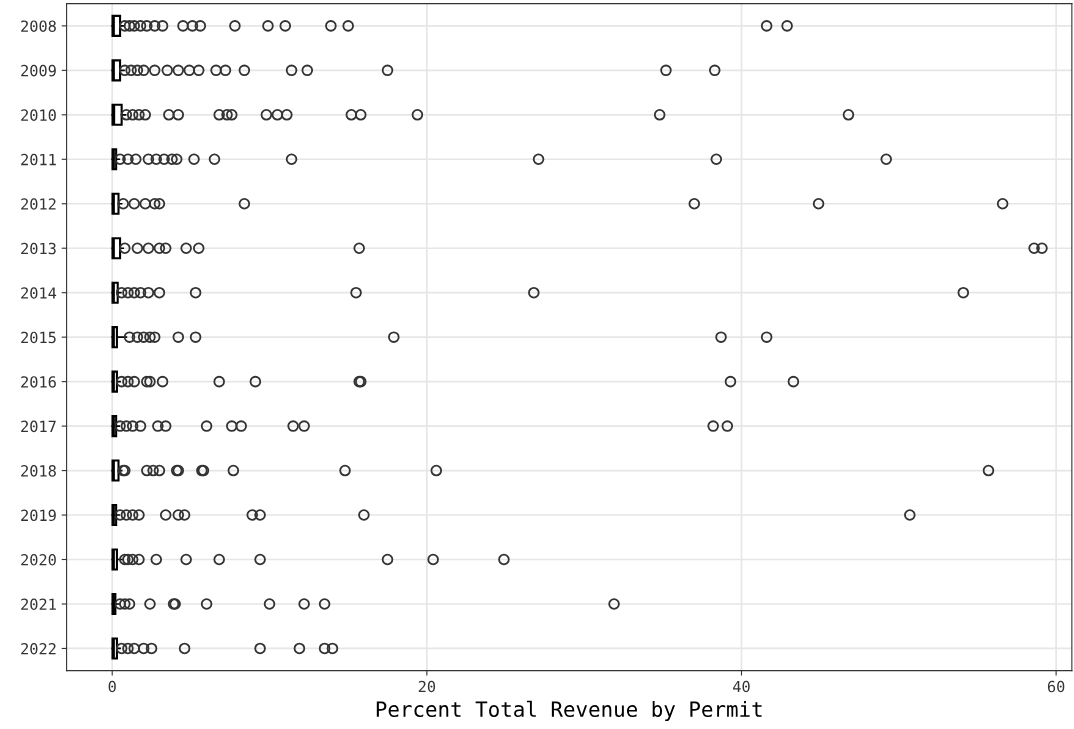  Describe the element at coordinates (38, 248) in the screenshot. I see `y-tick-label: 2013` at that location.